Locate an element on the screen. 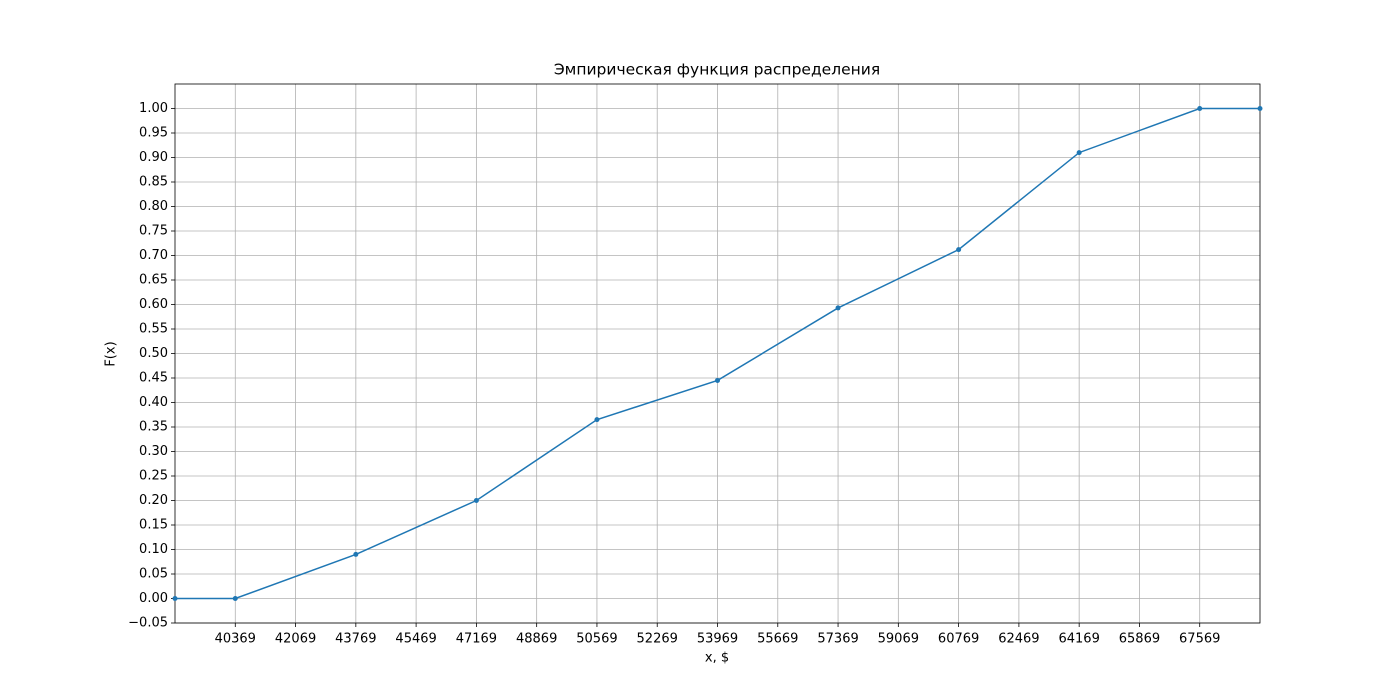  y-tick-label: 0.65 is located at coordinates (153, 280).